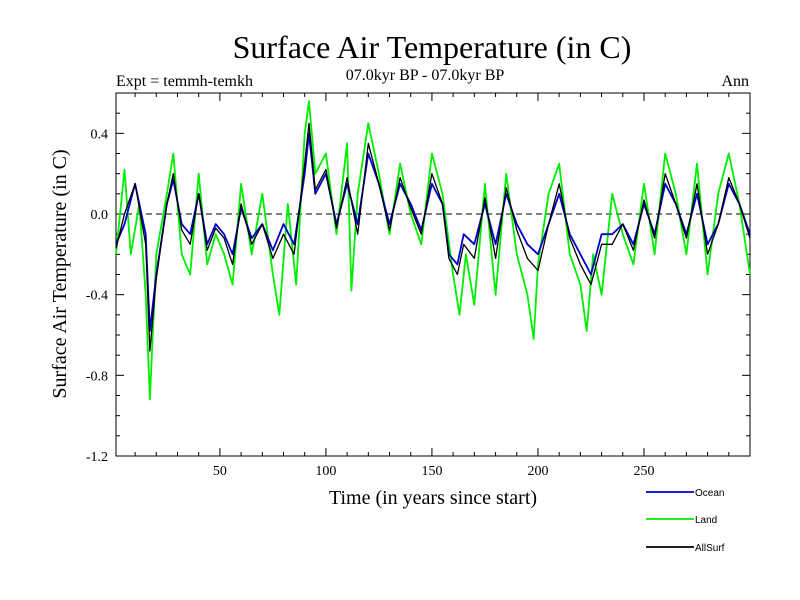 The height and width of the screenshot is (600, 800). I want to click on legend-label-allsurf: AllSurf, so click(710, 548).